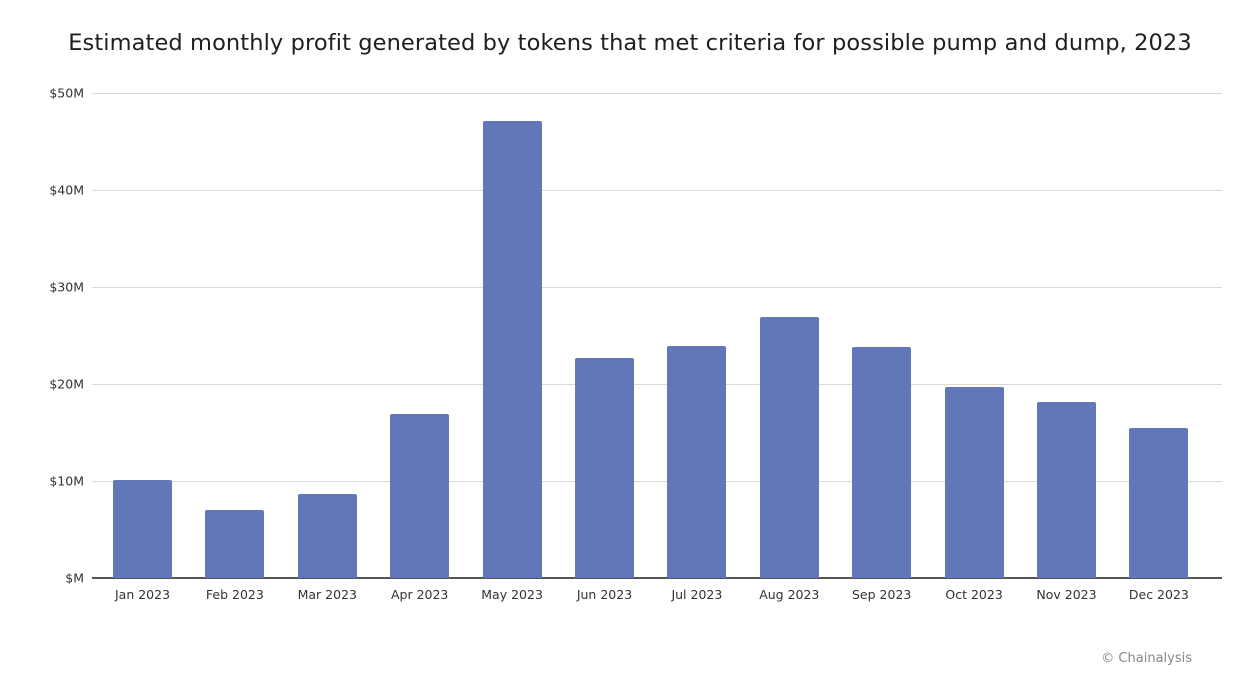 The width and height of the screenshot is (1236, 690). Describe the element at coordinates (142, 529) in the screenshot. I see `bar-jan-2023` at that location.